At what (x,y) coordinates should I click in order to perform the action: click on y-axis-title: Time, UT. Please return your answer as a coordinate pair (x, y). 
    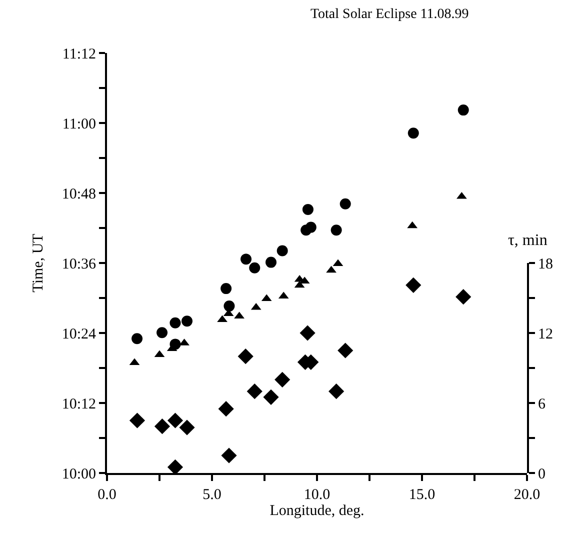
    Looking at the image, I should click on (38, 263).